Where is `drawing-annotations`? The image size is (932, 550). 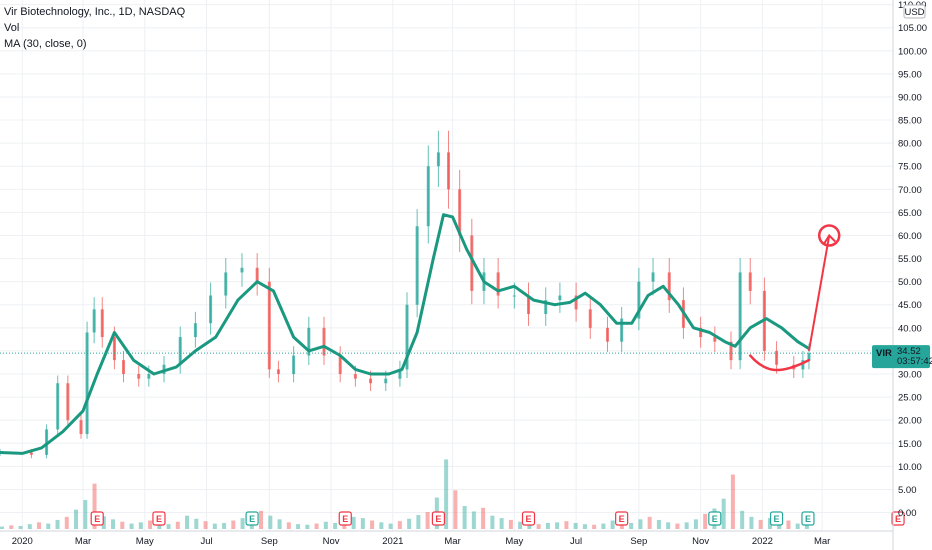 drawing-annotations is located at coordinates (794, 298).